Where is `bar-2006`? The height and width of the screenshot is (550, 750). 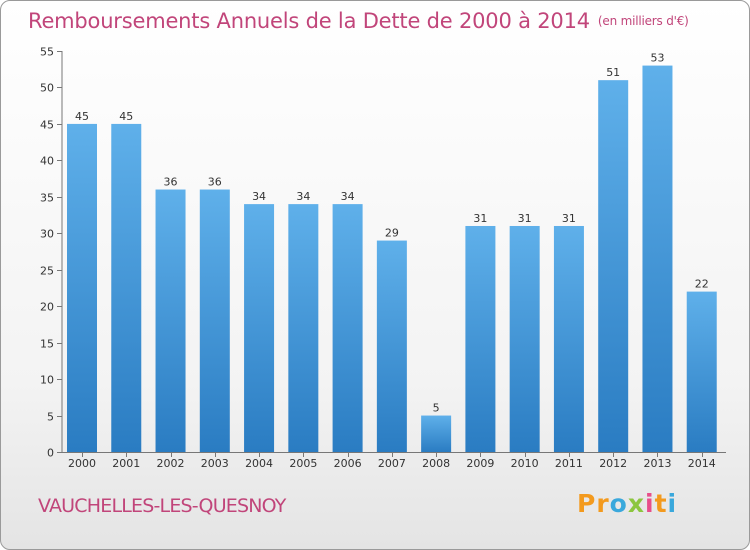
bar-2006 is located at coordinates (347, 328).